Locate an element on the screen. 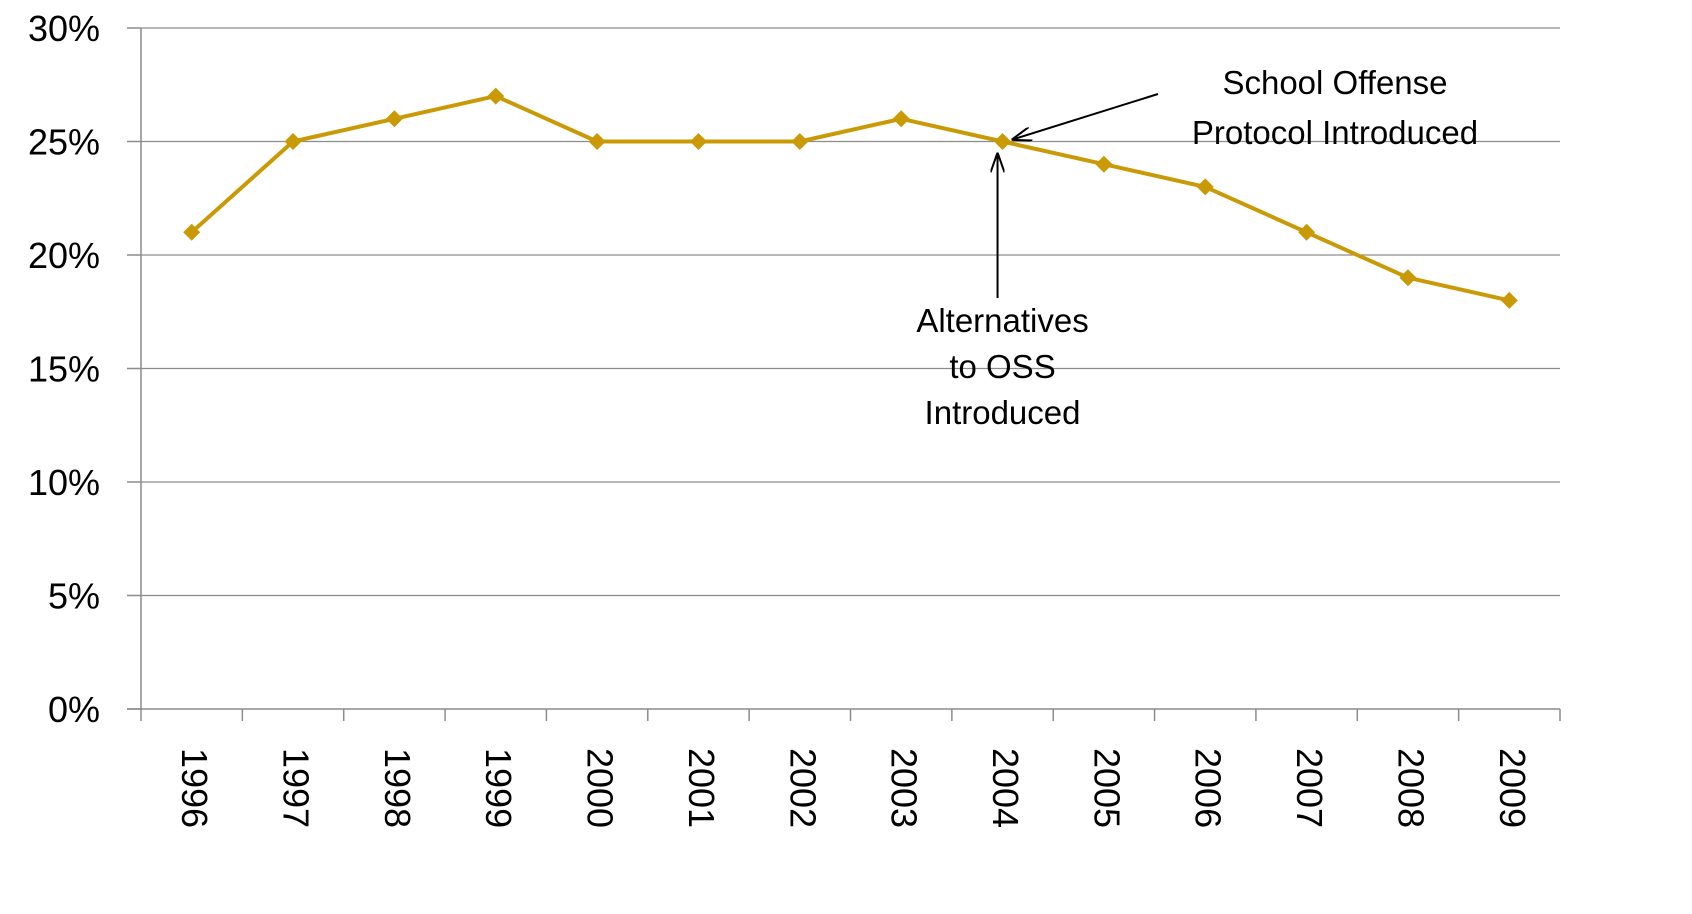  x-tick-label: 2000 is located at coordinates (600, 788).